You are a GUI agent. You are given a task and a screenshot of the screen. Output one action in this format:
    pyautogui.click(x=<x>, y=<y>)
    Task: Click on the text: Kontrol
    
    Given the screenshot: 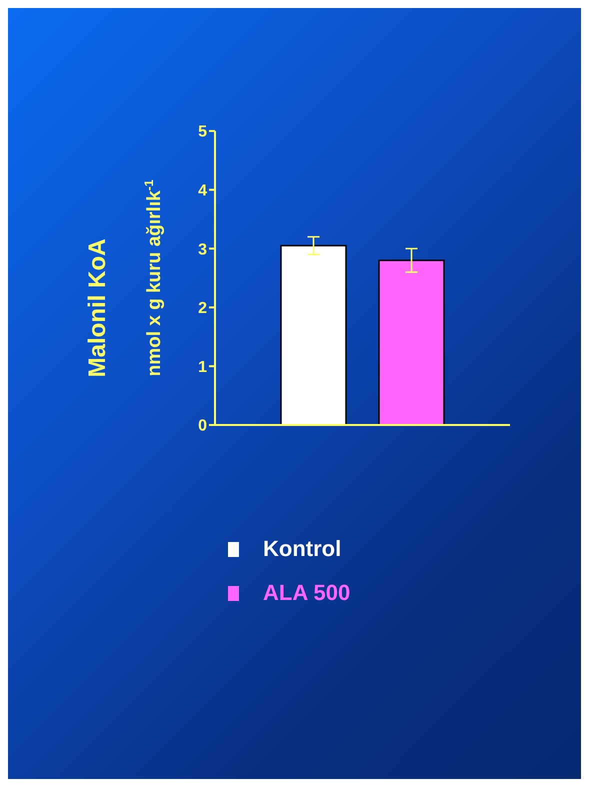 What is the action you would take?
    pyautogui.click(x=302, y=549)
    